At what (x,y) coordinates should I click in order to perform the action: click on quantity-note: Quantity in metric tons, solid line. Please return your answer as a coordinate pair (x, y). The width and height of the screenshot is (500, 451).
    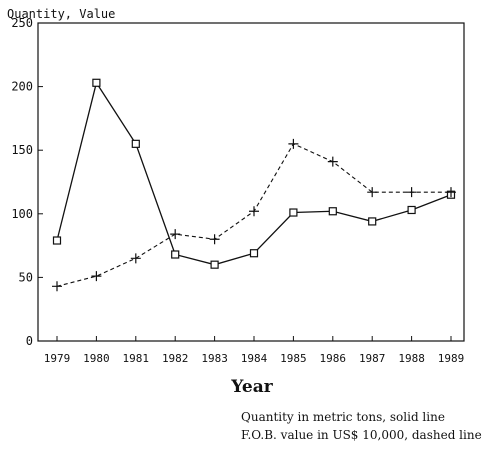
    Looking at the image, I should click on (343, 417).